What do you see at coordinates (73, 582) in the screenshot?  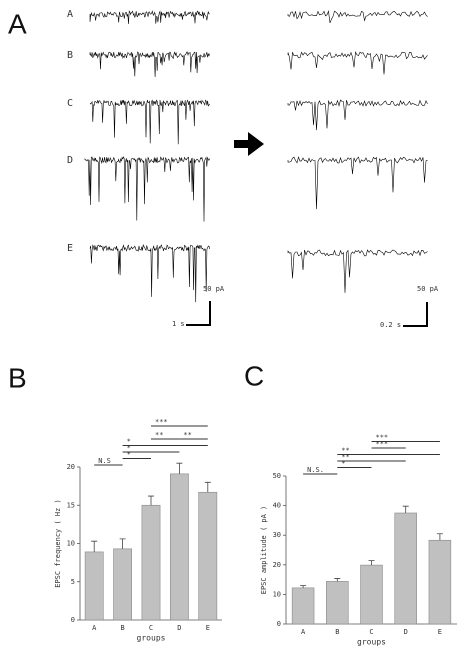 I see `y-tick-label: 5` at bounding box center [73, 582].